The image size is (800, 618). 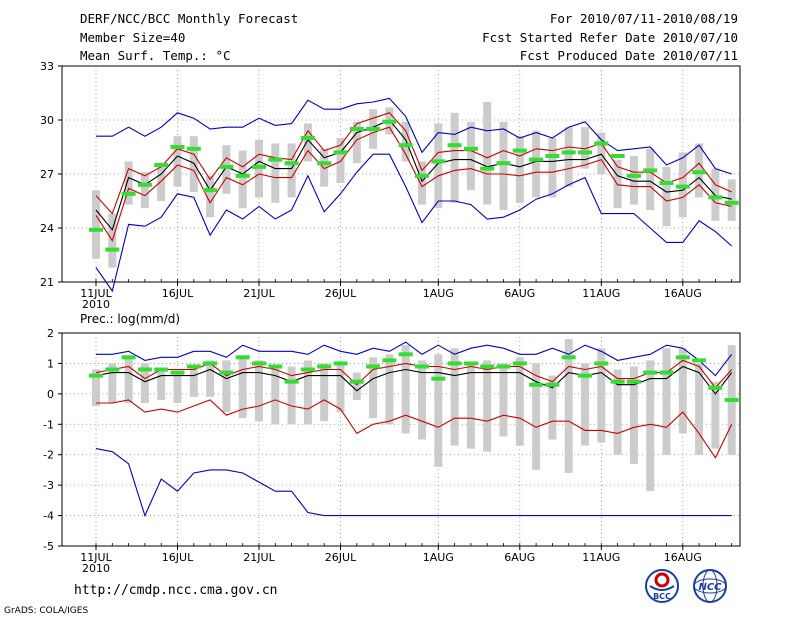 What do you see at coordinates (662, 586) in the screenshot?
I see `bcc-logo: BCC` at bounding box center [662, 586].